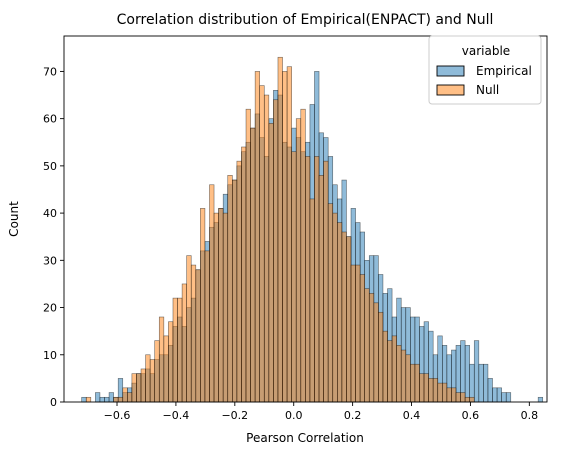 This screenshot has height=455, width=562. Describe the element at coordinates (50, 71) in the screenshot. I see `y-tick-label: 70` at that location.